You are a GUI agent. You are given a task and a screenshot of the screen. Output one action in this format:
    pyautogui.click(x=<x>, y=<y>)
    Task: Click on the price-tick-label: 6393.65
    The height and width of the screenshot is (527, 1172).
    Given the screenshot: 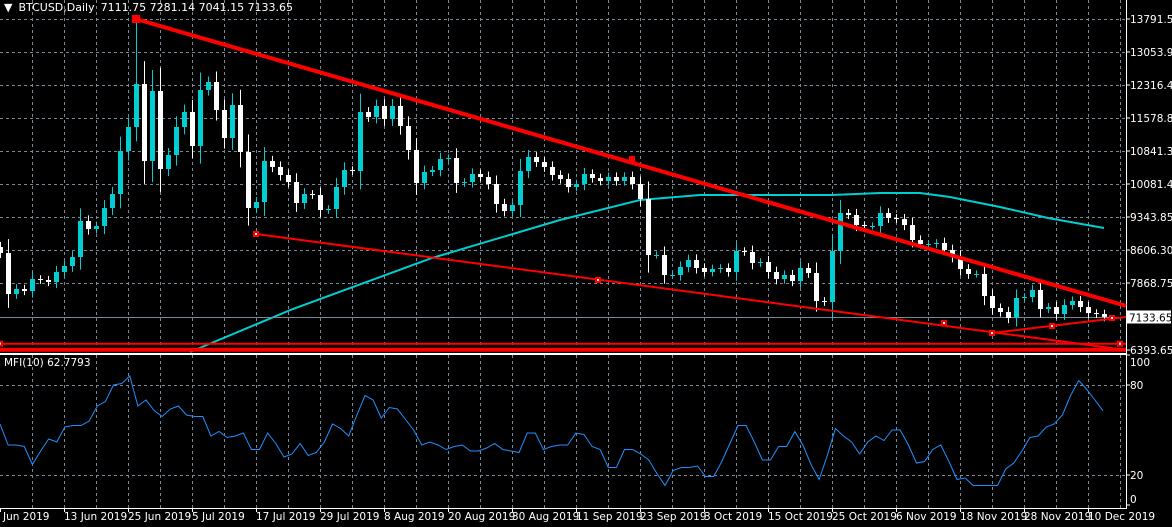 What is the action you would take?
    pyautogui.click(x=1151, y=351)
    